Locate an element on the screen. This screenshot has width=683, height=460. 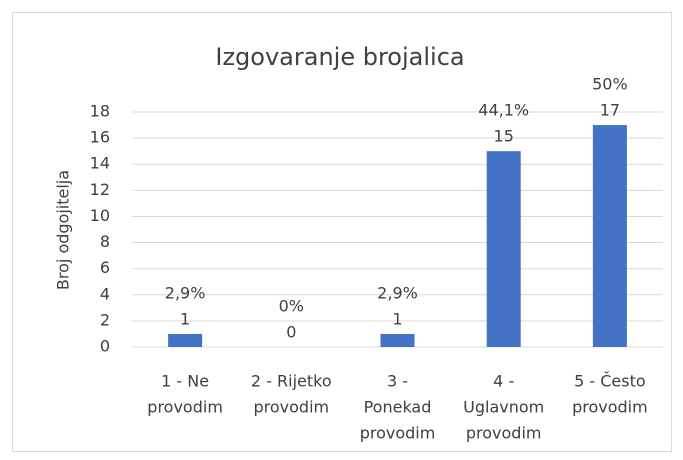
x-tick-label: 4 - is located at coordinates (503, 381).